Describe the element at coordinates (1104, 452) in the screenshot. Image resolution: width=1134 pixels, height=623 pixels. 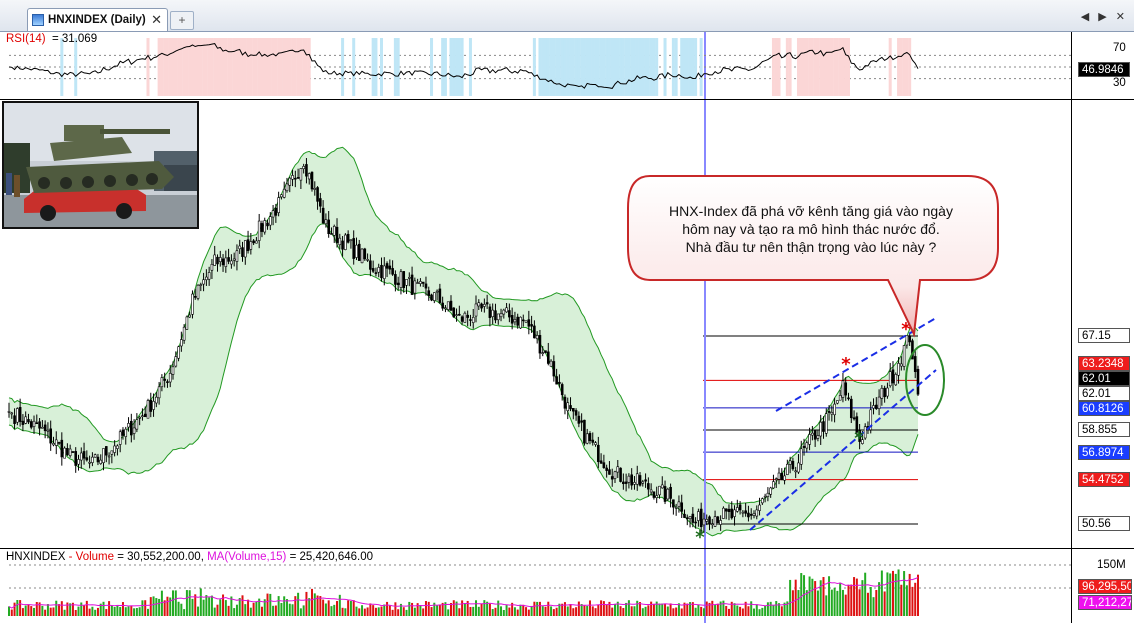
I see `price-label: 56.8974` at that location.